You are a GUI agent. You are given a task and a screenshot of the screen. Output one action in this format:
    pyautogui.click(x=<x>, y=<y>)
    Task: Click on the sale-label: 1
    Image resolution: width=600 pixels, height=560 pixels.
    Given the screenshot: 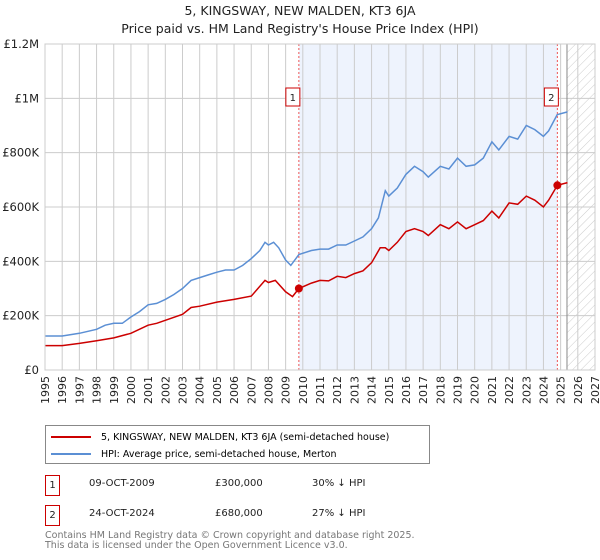 What is the action you would take?
    pyautogui.click(x=293, y=98)
    